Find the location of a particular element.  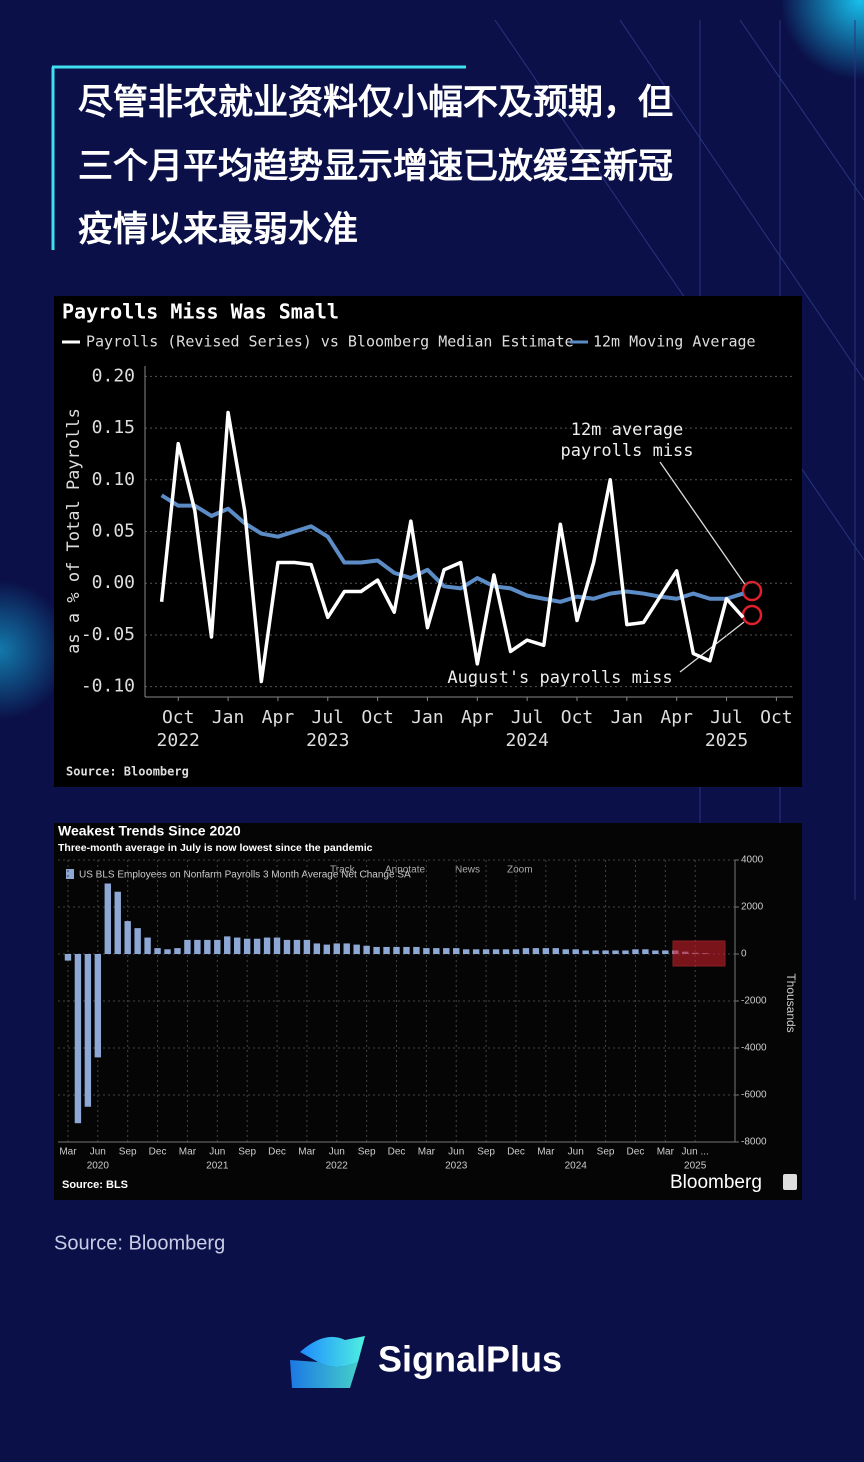

annotation: 12m average is located at coordinates (627, 430).